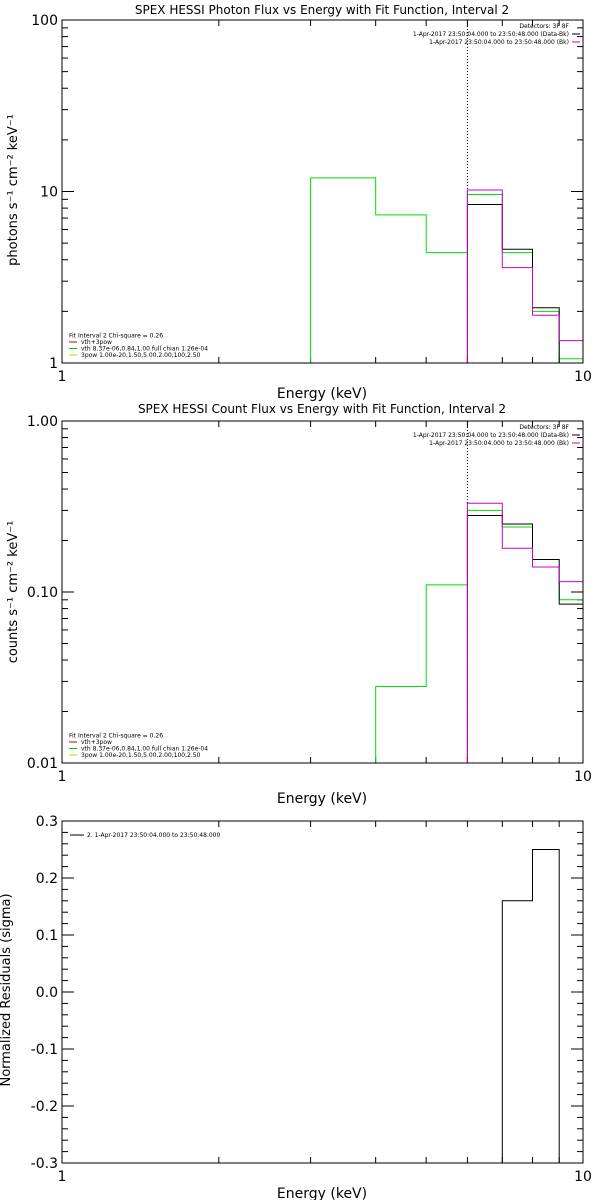  What do you see at coordinates (44, 1107) in the screenshot?
I see `y-tick-label: -0.2` at bounding box center [44, 1107].